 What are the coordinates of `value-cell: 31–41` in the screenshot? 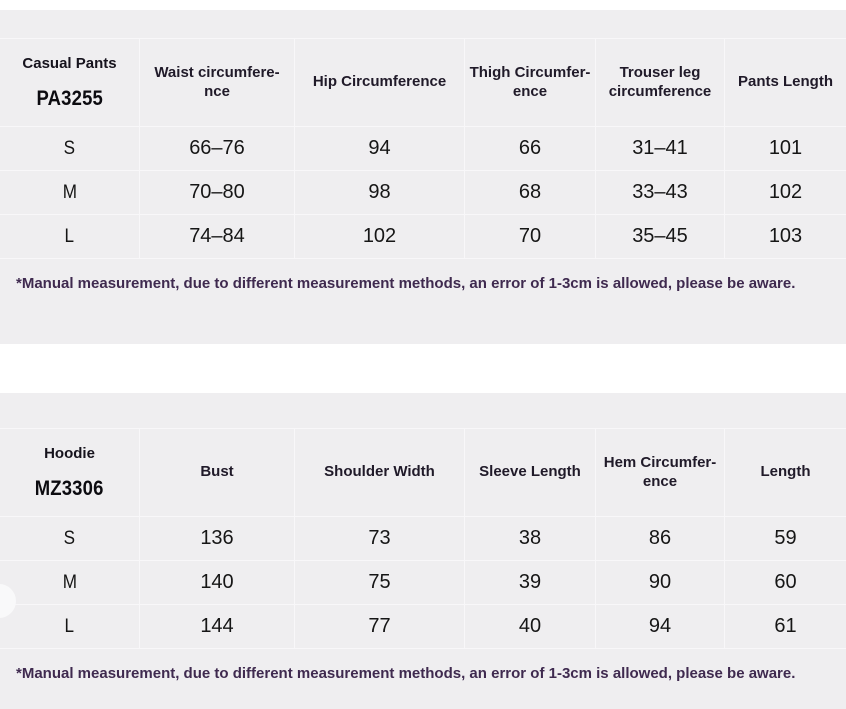 It's located at (660, 148).